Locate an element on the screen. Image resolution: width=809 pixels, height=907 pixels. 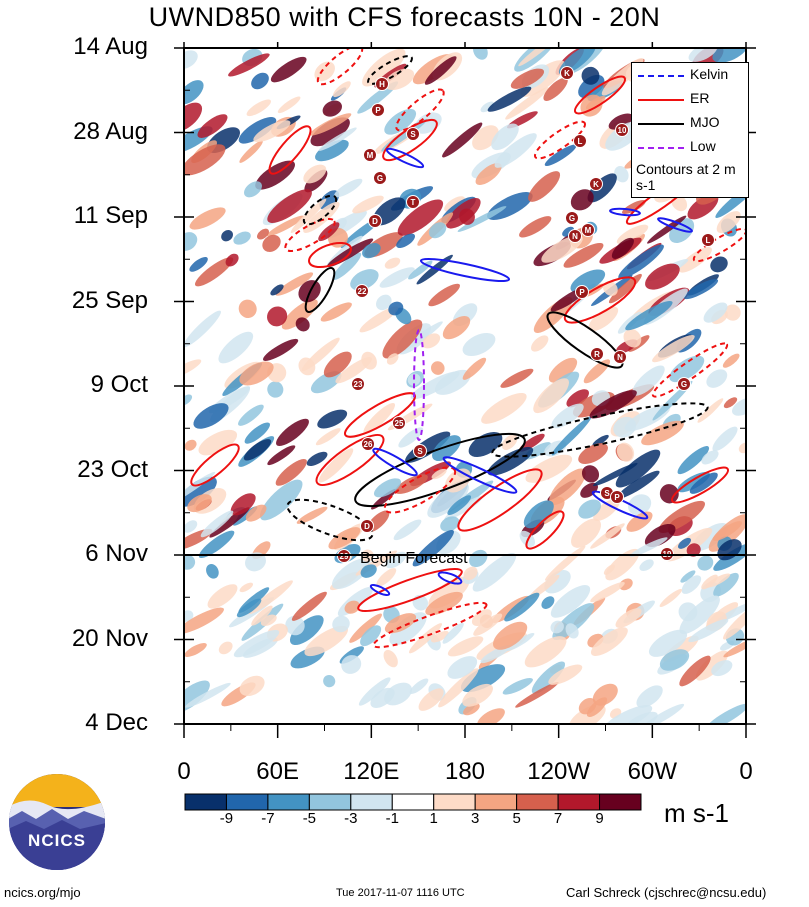
storm-marker: N is located at coordinates (575, 236).